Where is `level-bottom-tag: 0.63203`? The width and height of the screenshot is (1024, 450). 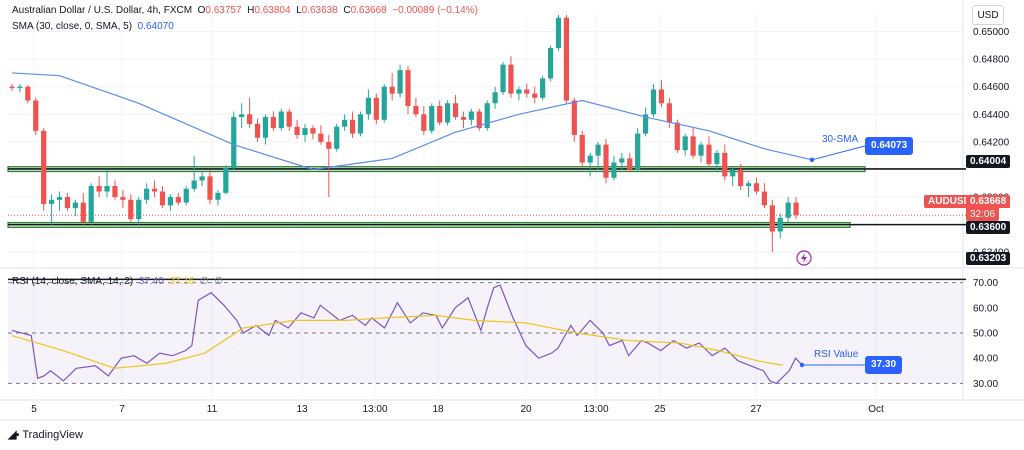 level-bottom-tag: 0.63203 is located at coordinates (988, 258).